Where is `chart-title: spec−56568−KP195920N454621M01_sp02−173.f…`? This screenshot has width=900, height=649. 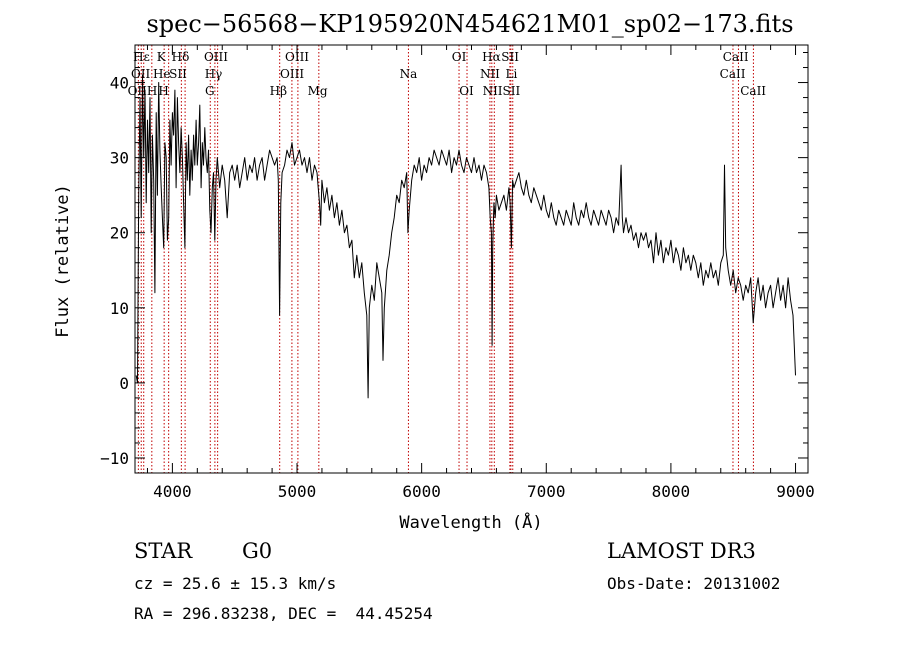 chart-title: spec−56568−KP195920N454621M01_sp02−173.f… is located at coordinates (469, 24).